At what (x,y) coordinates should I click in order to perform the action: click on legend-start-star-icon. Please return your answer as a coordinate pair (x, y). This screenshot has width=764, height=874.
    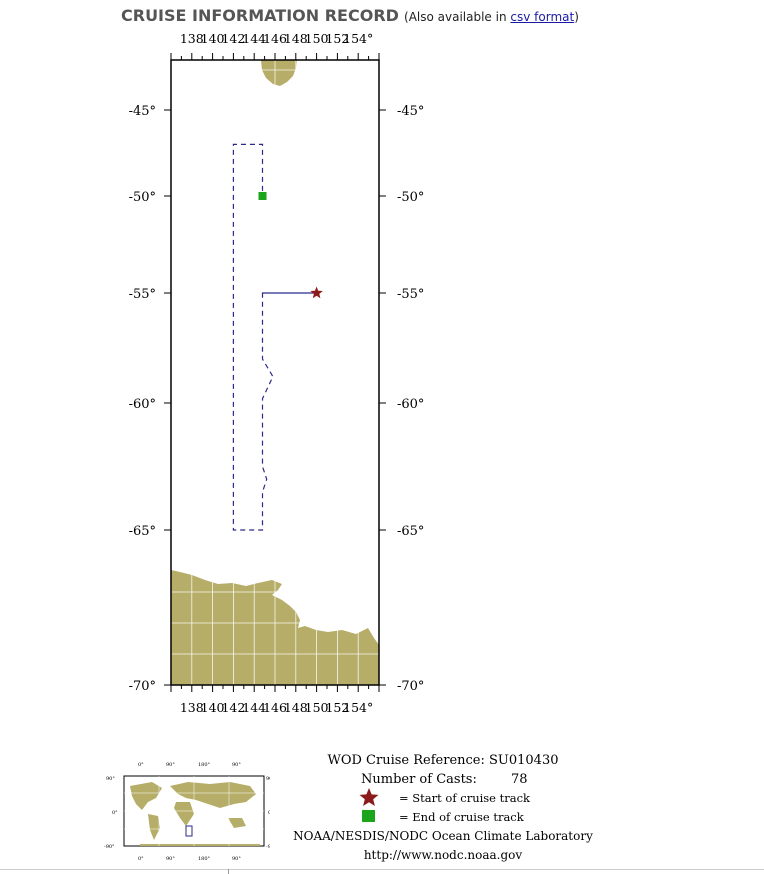
    Looking at the image, I should click on (369, 797).